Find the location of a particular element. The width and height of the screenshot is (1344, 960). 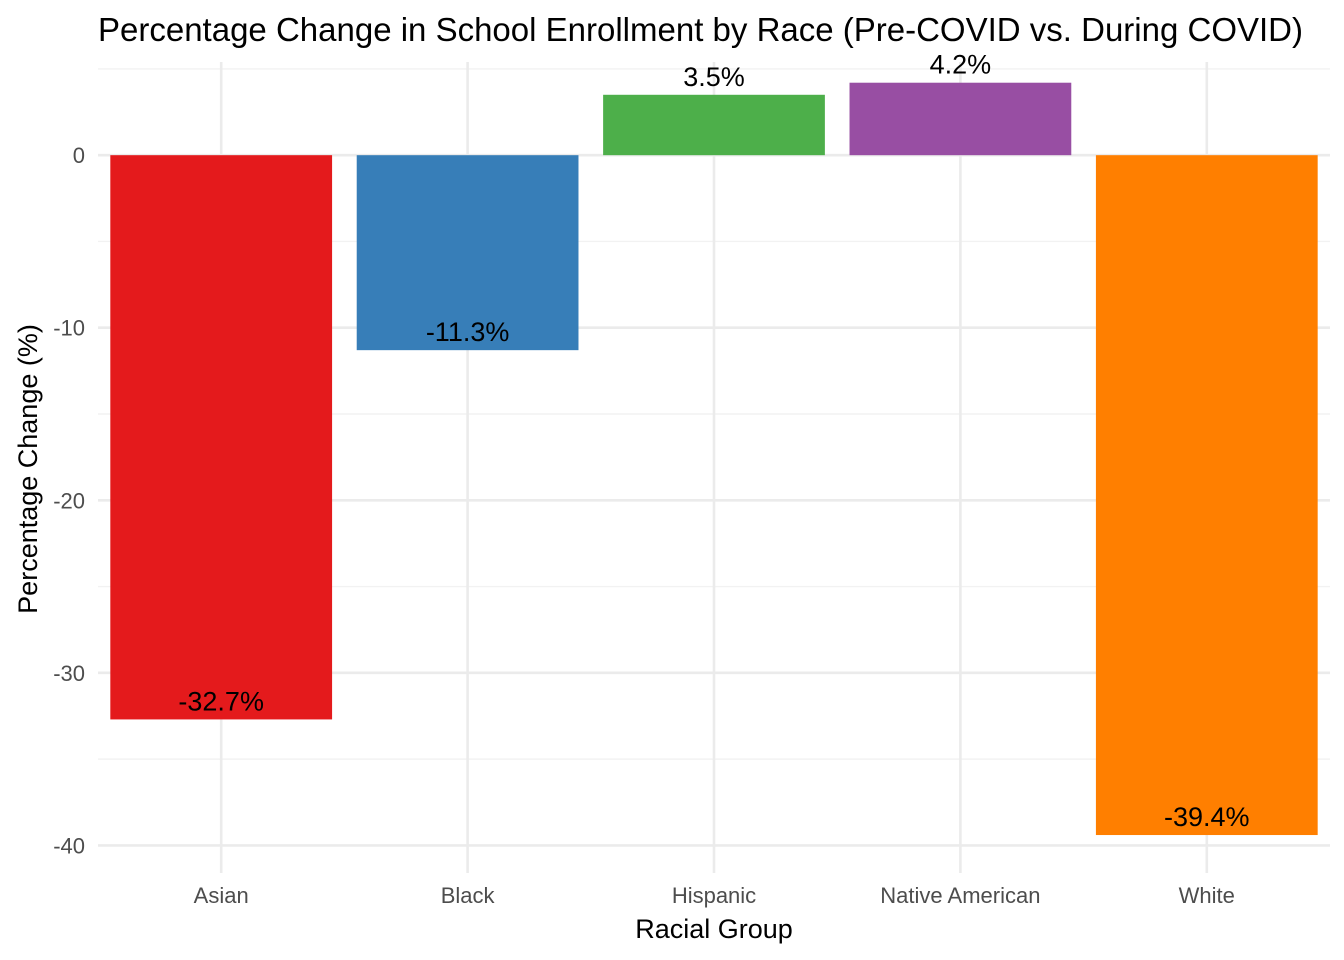

y-tick-label: -40 is located at coordinates (69, 845).